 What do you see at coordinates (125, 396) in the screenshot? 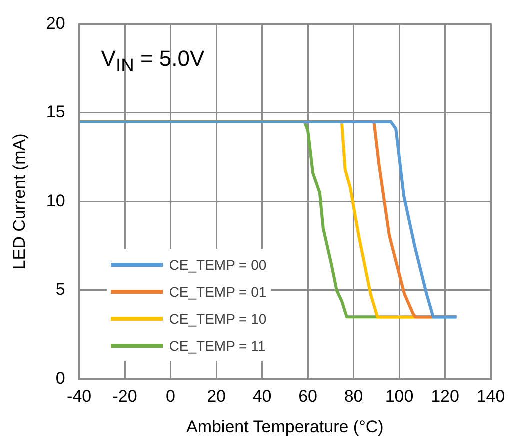
I see `x-tick-label: -20` at bounding box center [125, 396].